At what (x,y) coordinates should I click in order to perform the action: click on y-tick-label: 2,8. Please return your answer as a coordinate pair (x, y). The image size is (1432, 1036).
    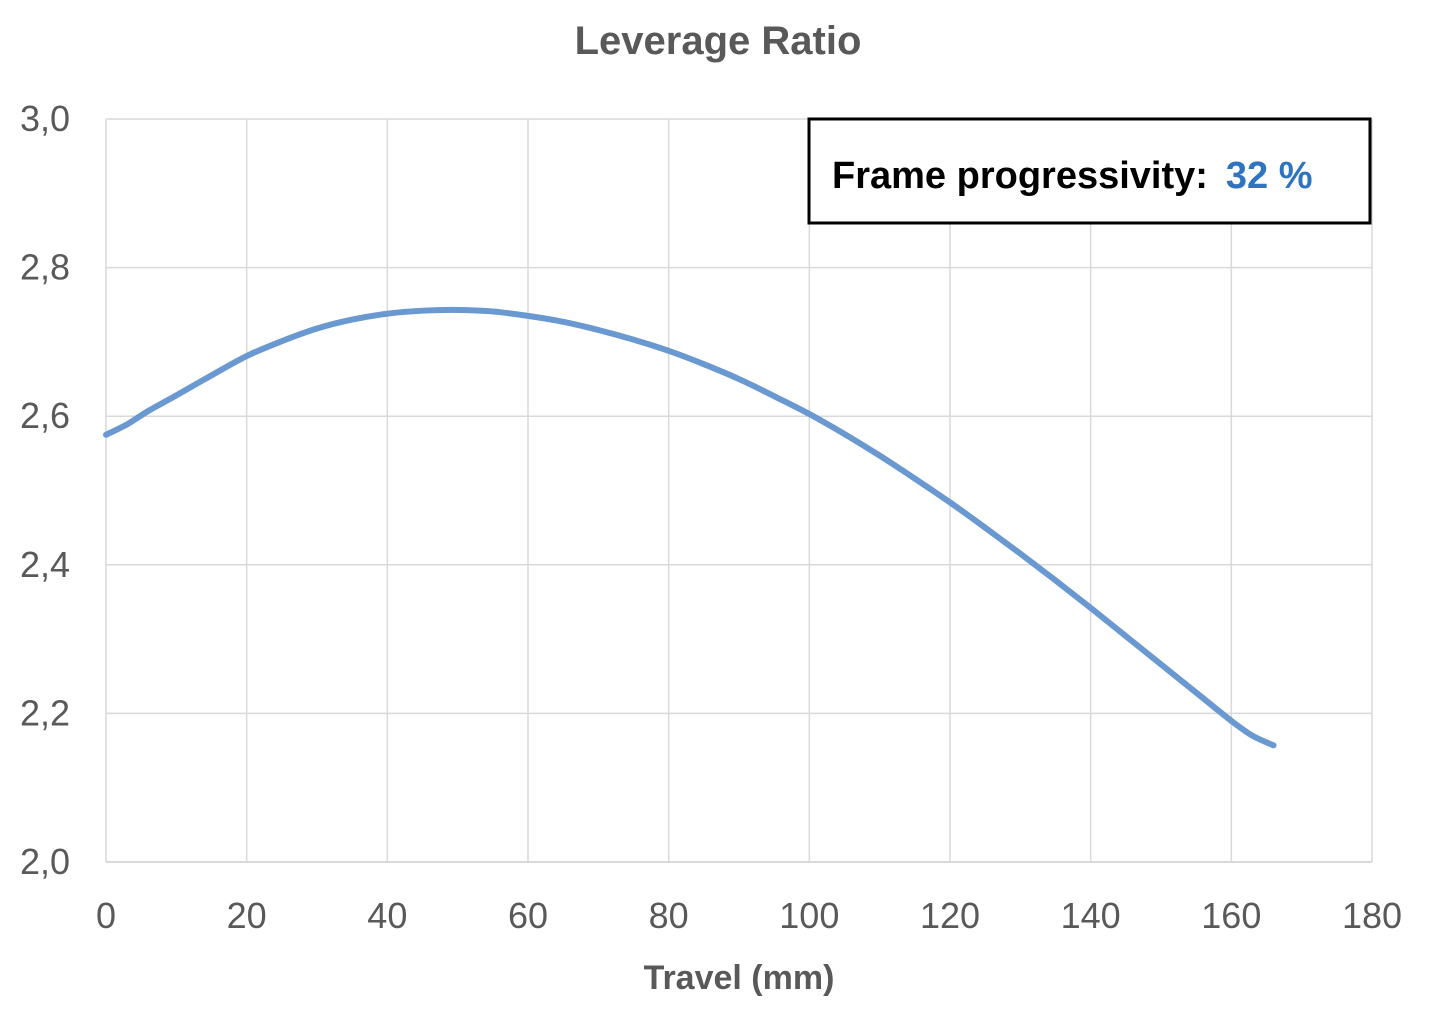
    Looking at the image, I should click on (45, 267).